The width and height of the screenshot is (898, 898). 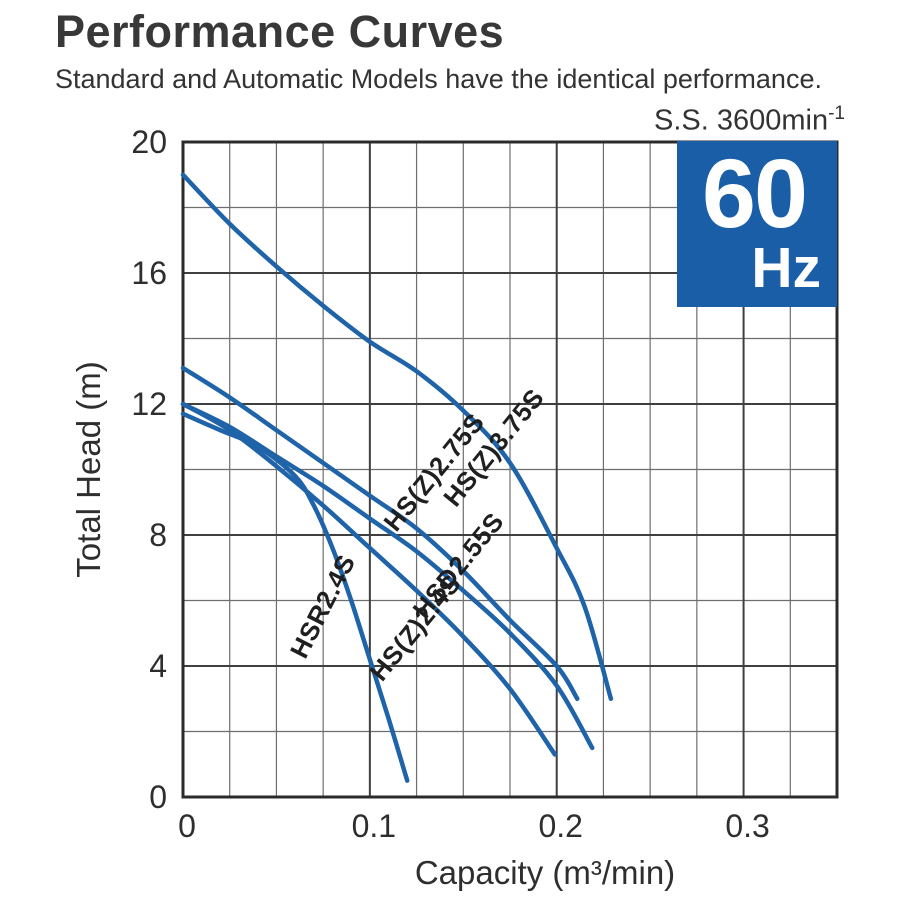 What do you see at coordinates (158, 797) in the screenshot?
I see `y-tick-label: 0` at bounding box center [158, 797].